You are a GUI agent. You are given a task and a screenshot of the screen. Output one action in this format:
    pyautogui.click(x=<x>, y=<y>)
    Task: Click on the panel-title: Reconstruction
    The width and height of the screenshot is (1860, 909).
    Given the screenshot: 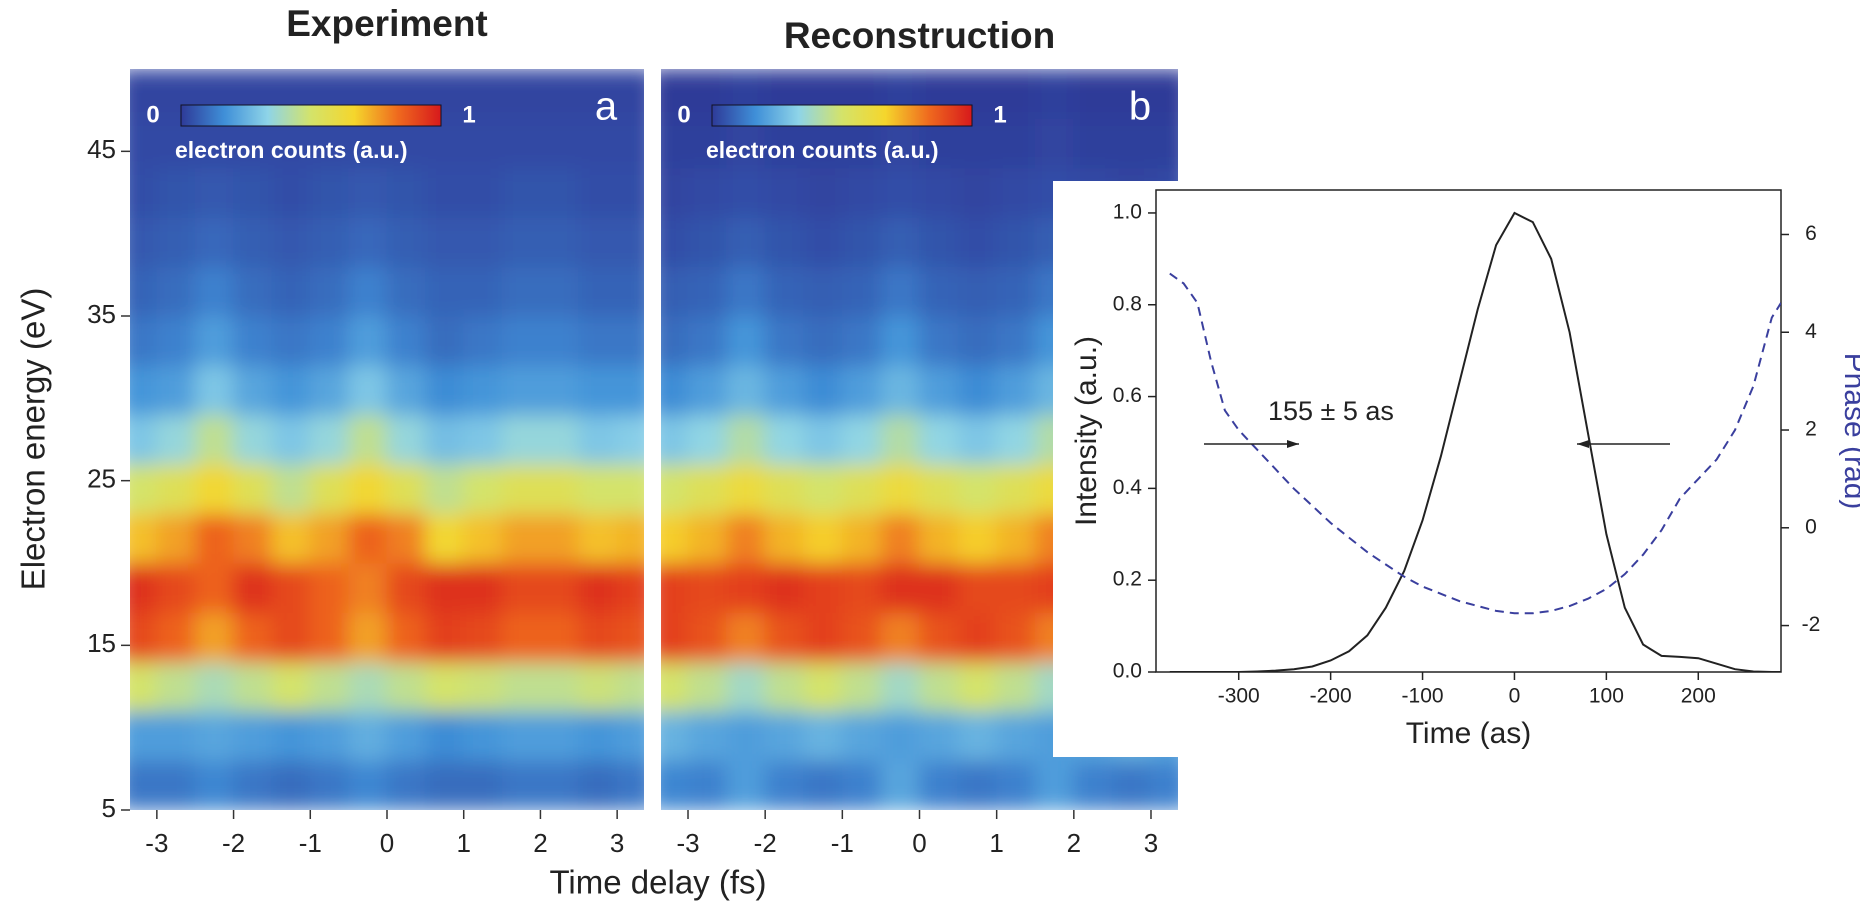 What is the action you would take?
    pyautogui.click(x=919, y=35)
    